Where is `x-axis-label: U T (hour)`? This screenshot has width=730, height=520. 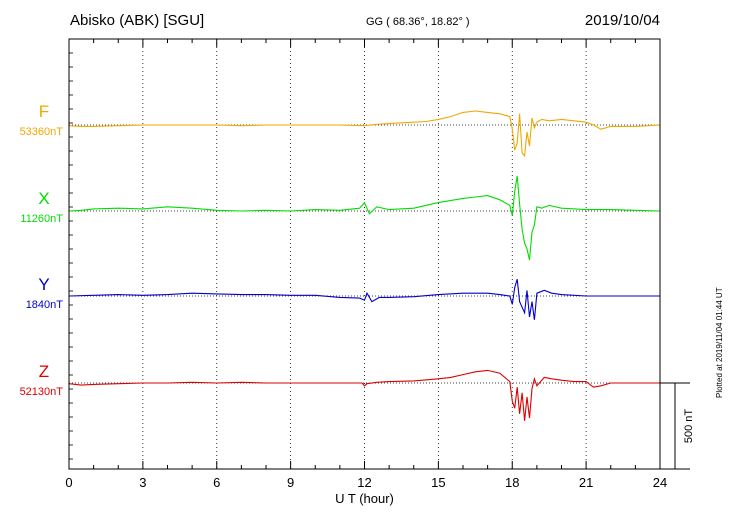
x-axis-label: U T (hour) is located at coordinates (364, 498).